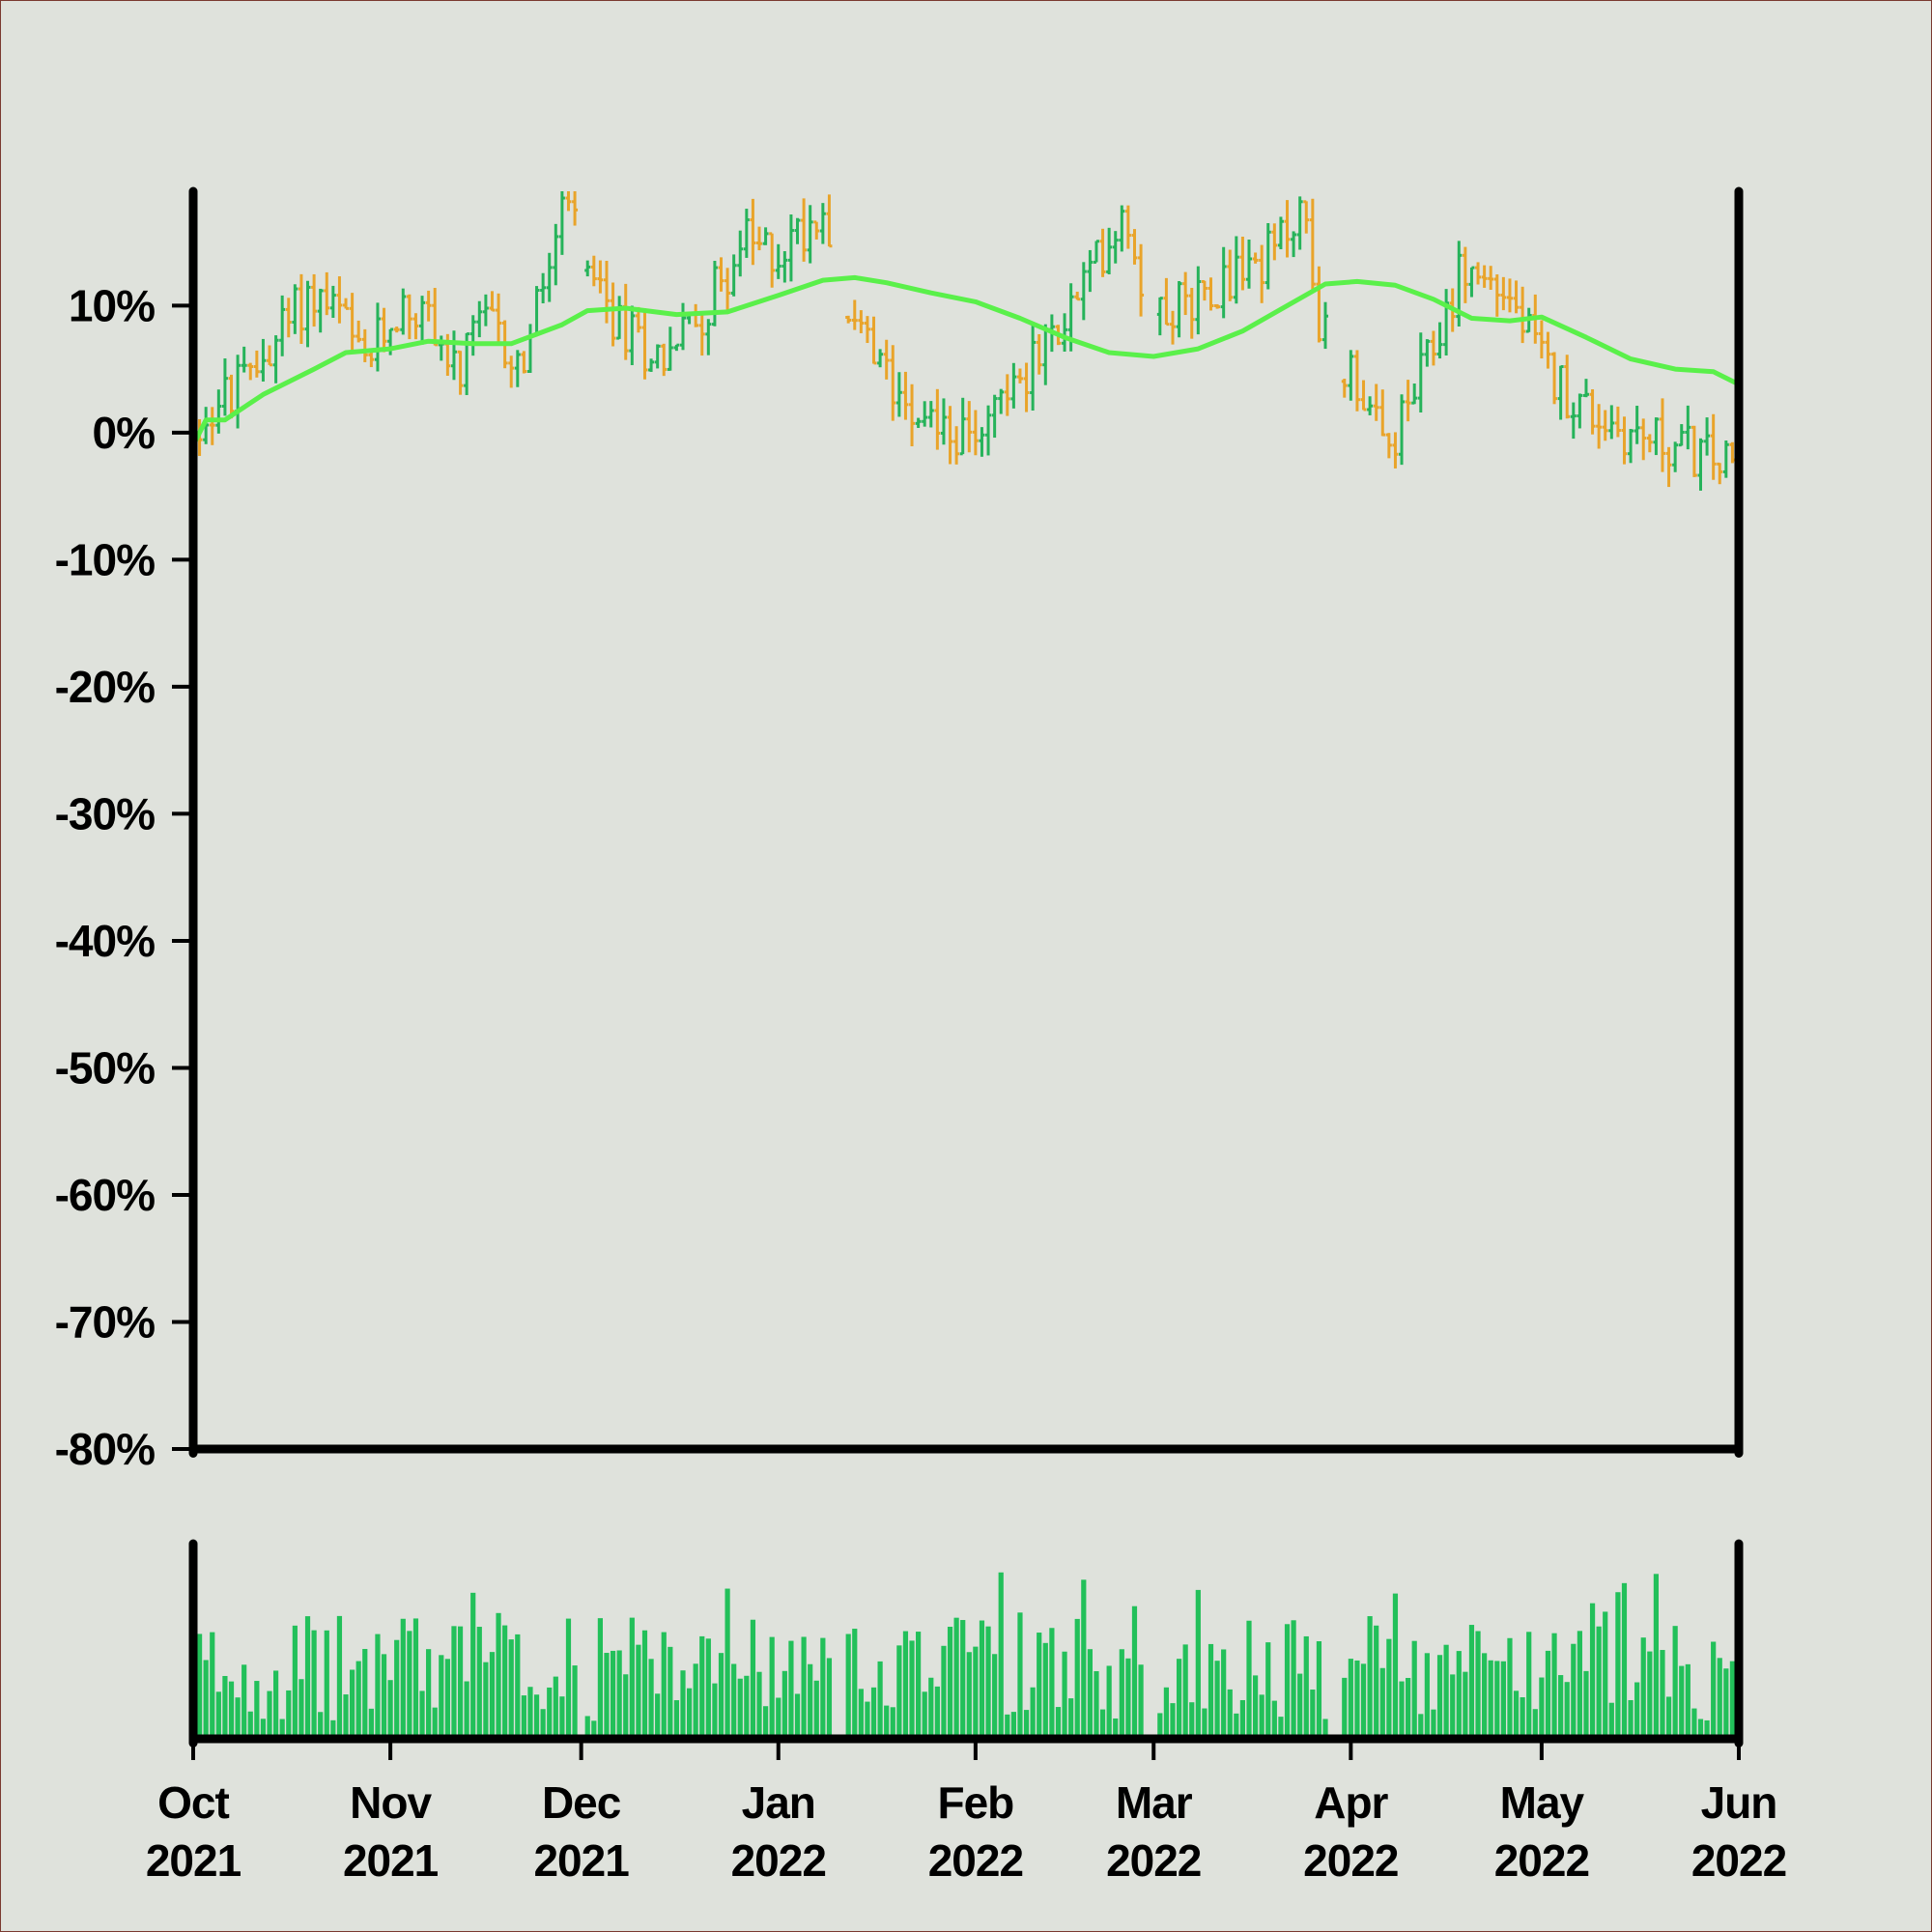 The width and height of the screenshot is (1932, 1932). Describe the element at coordinates (105, 941) in the screenshot. I see `y-tick-label: -40%` at that location.